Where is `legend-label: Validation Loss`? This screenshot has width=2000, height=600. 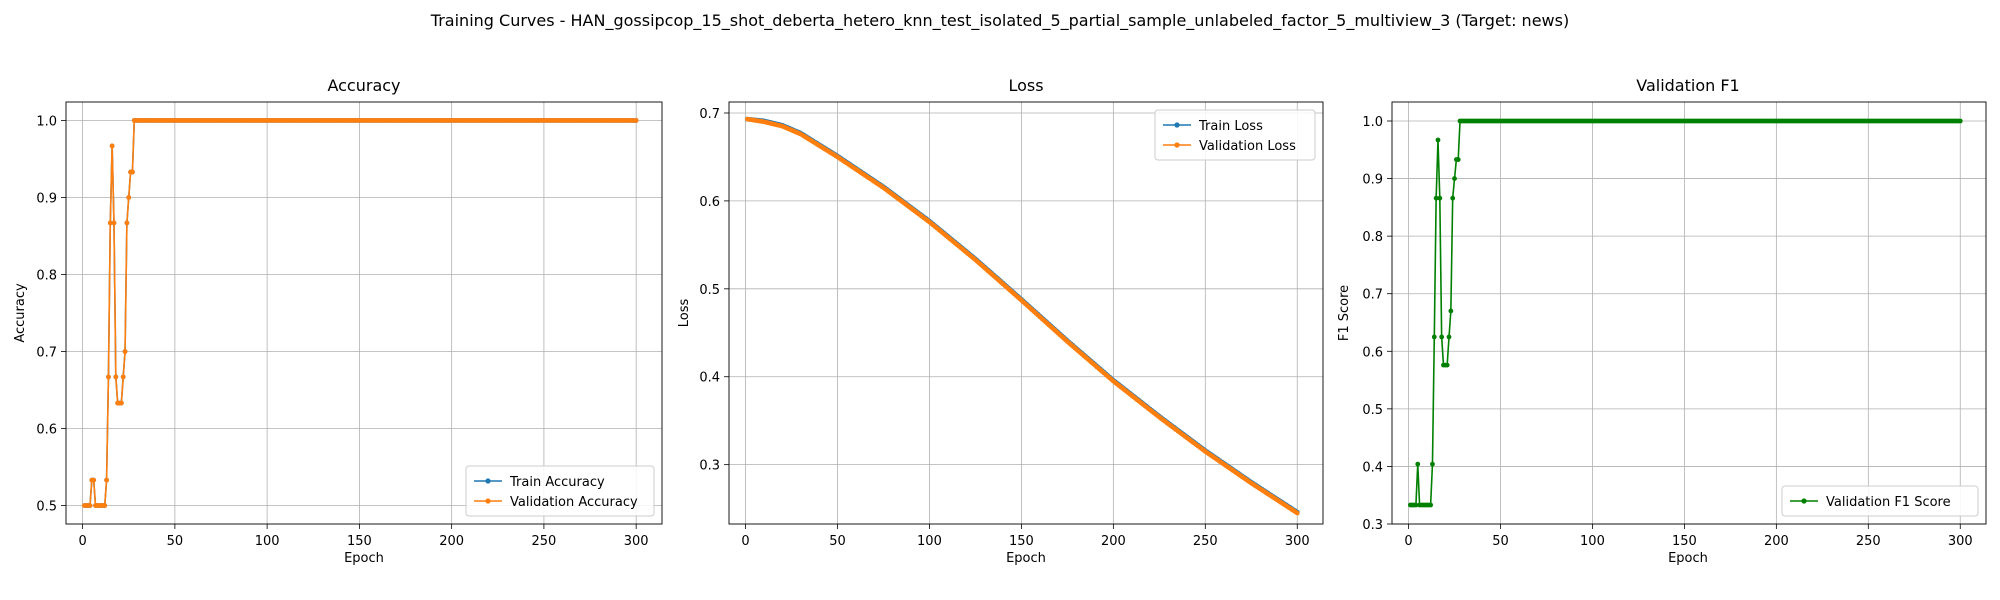
legend-label: Validation Loss is located at coordinates (1247, 146).